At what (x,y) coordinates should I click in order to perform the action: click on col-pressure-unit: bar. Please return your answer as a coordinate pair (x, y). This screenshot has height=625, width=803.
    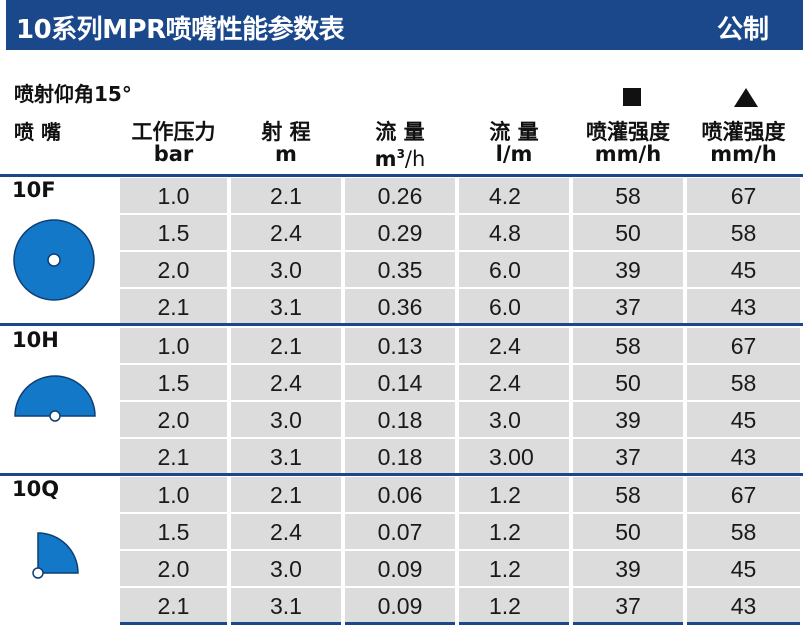
    Looking at the image, I should click on (173, 154).